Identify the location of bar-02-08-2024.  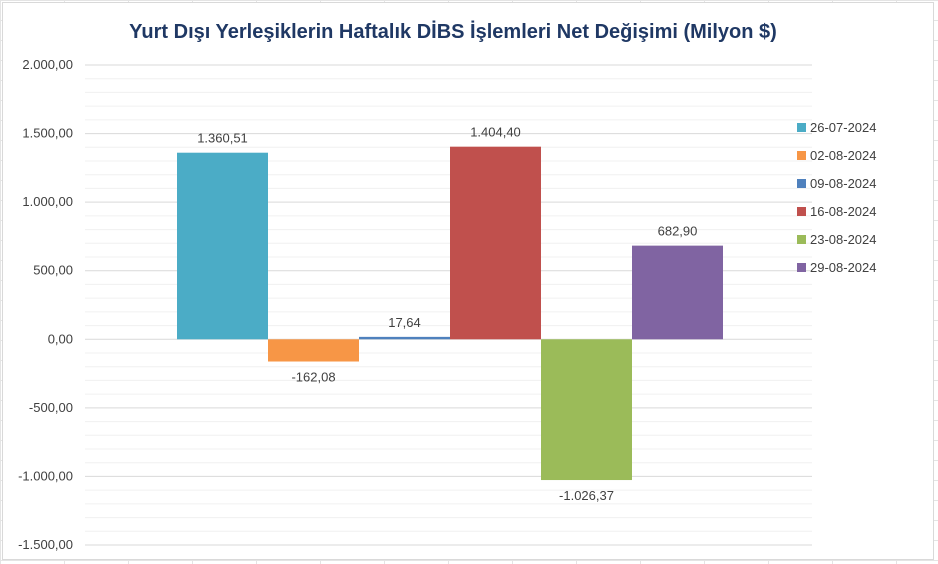
(313, 350).